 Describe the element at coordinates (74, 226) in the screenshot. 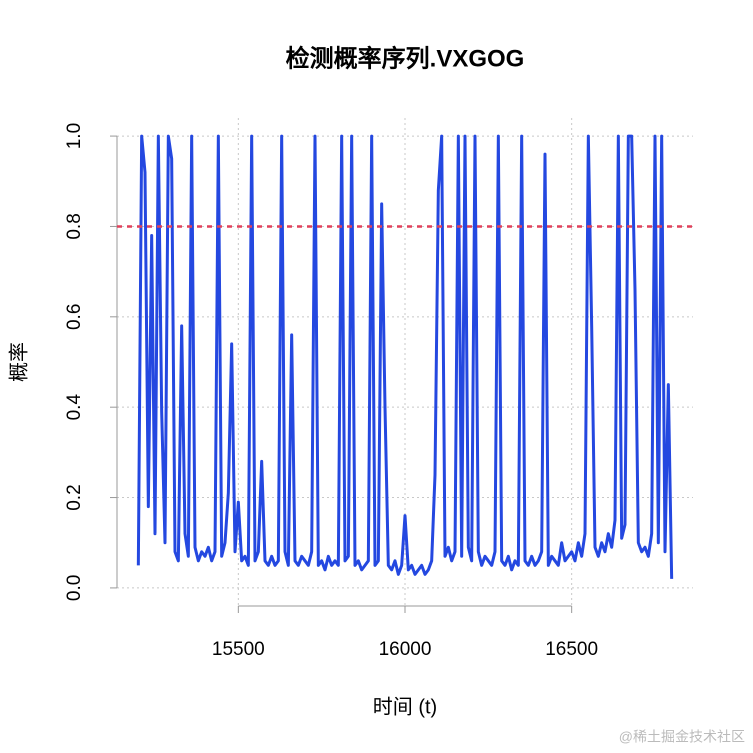

I see `y-tick-label: 0.8` at that location.